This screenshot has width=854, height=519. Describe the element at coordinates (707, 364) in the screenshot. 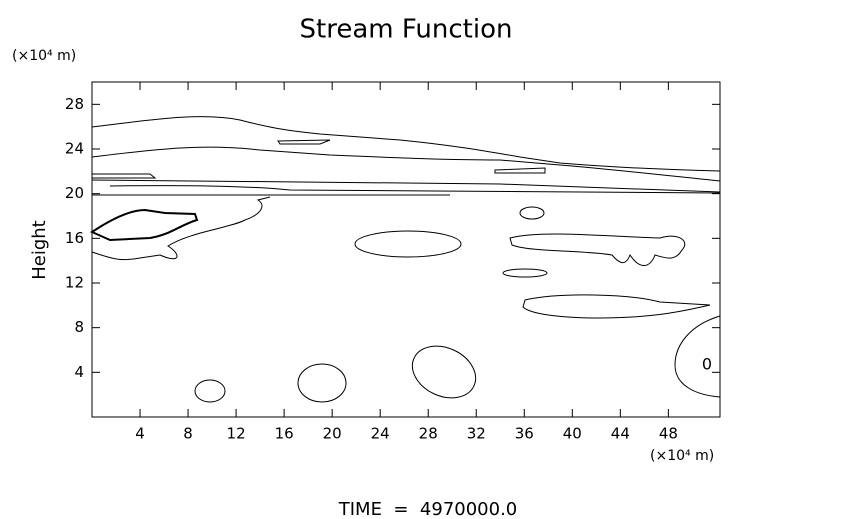

I see `contour-label: 0` at that location.